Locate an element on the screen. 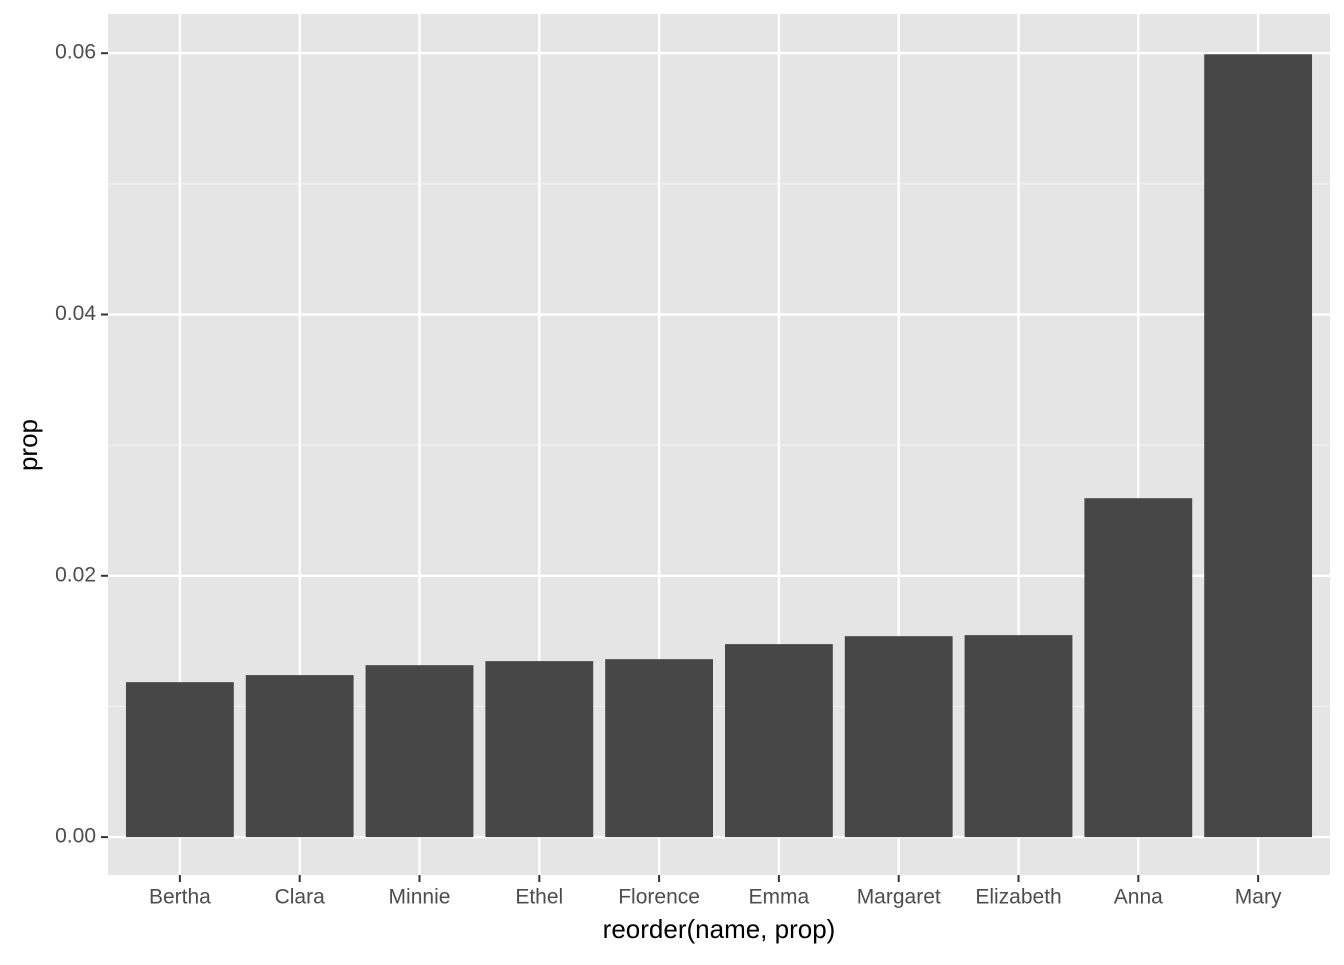  y-tick-label: 0.04 is located at coordinates (75, 313).